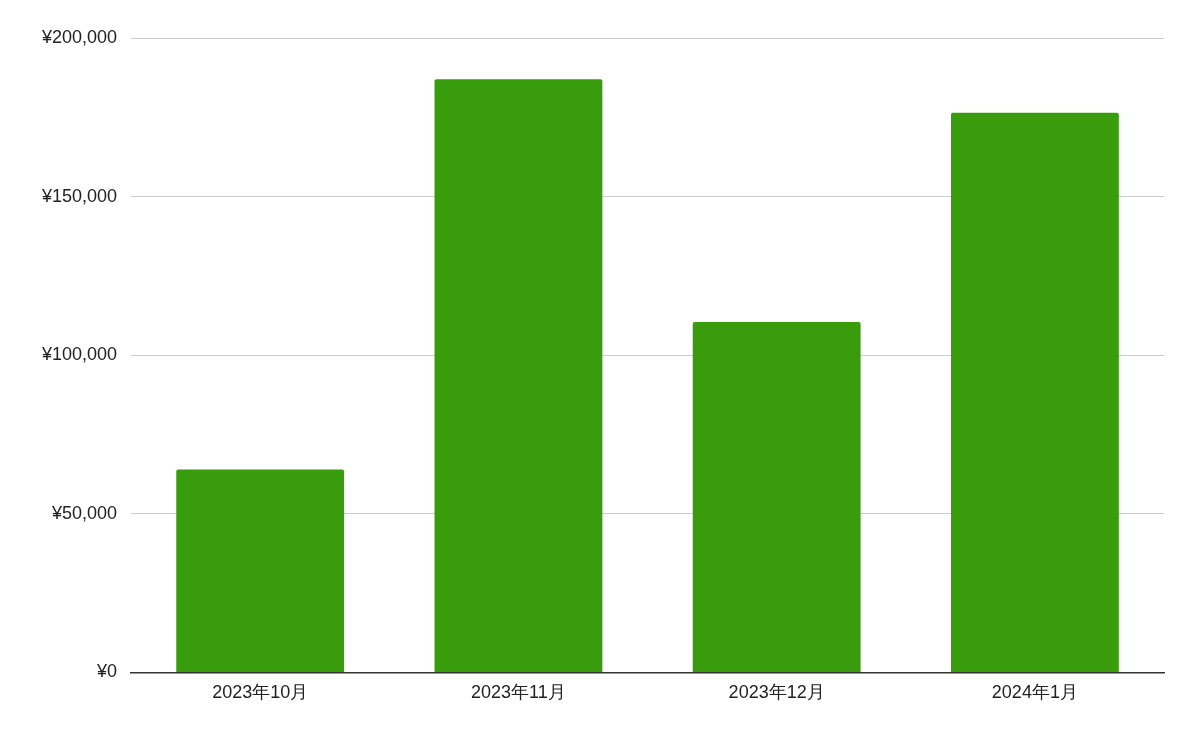 Image resolution: width=1200 pixels, height=742 pixels. Describe the element at coordinates (79, 354) in the screenshot. I see `y-tick-label: ¥100,000` at that location.